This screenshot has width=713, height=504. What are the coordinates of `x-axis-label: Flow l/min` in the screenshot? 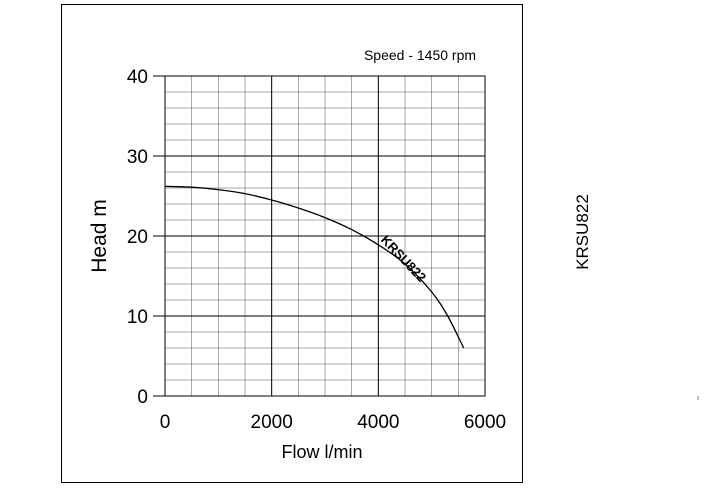 It's located at (321, 452).